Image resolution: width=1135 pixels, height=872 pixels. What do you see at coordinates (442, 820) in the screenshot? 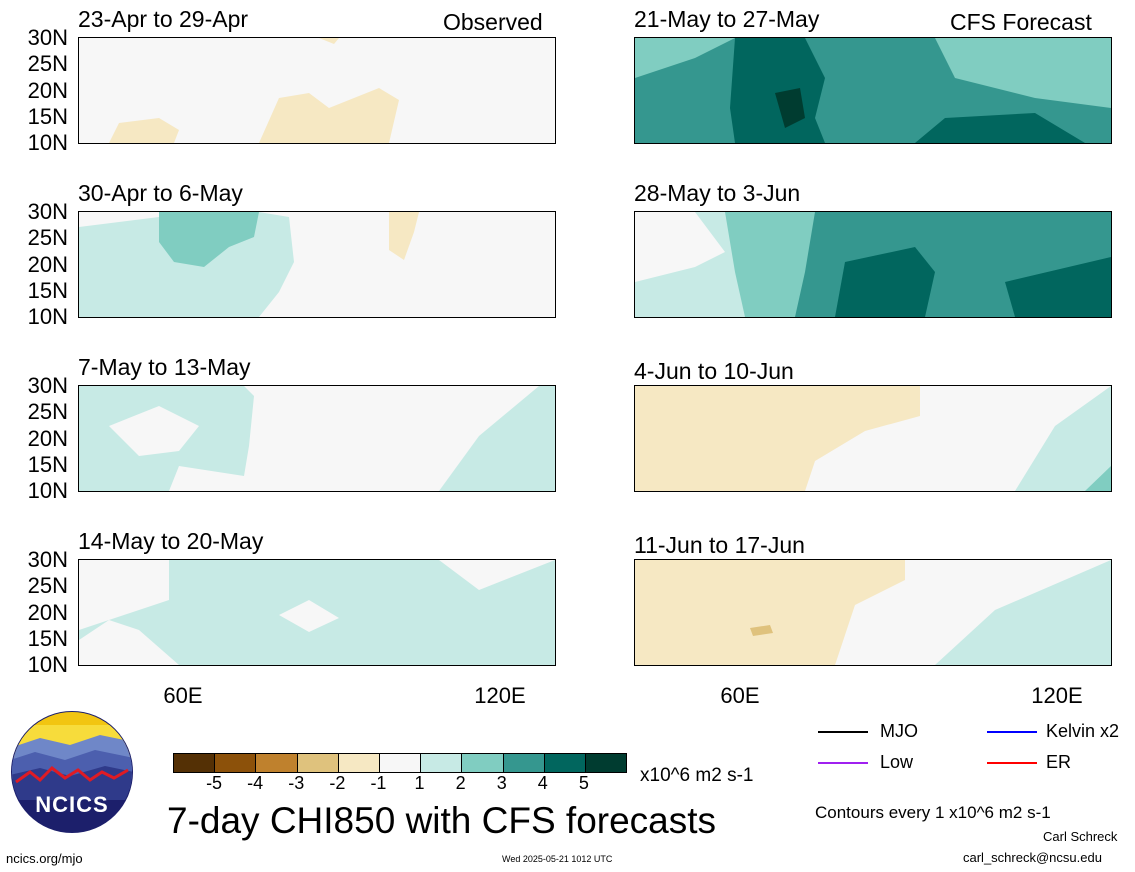
I see `chart-title: 7-day CHI850 with CFS forecasts` at bounding box center [442, 820].